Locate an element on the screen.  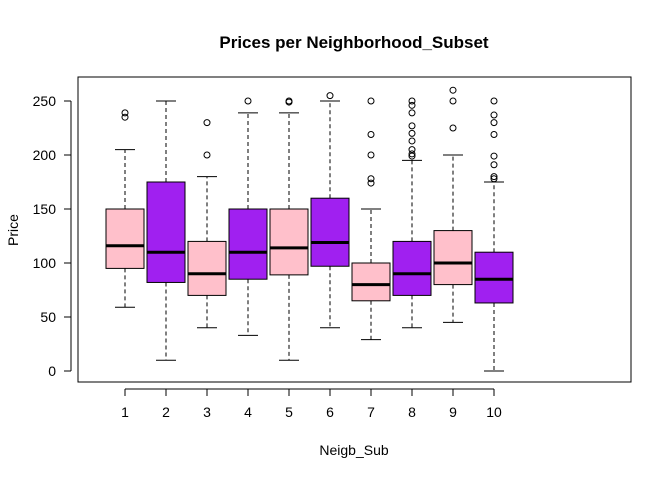
x-axis-label: Neigb_Sub is located at coordinates (353, 450).